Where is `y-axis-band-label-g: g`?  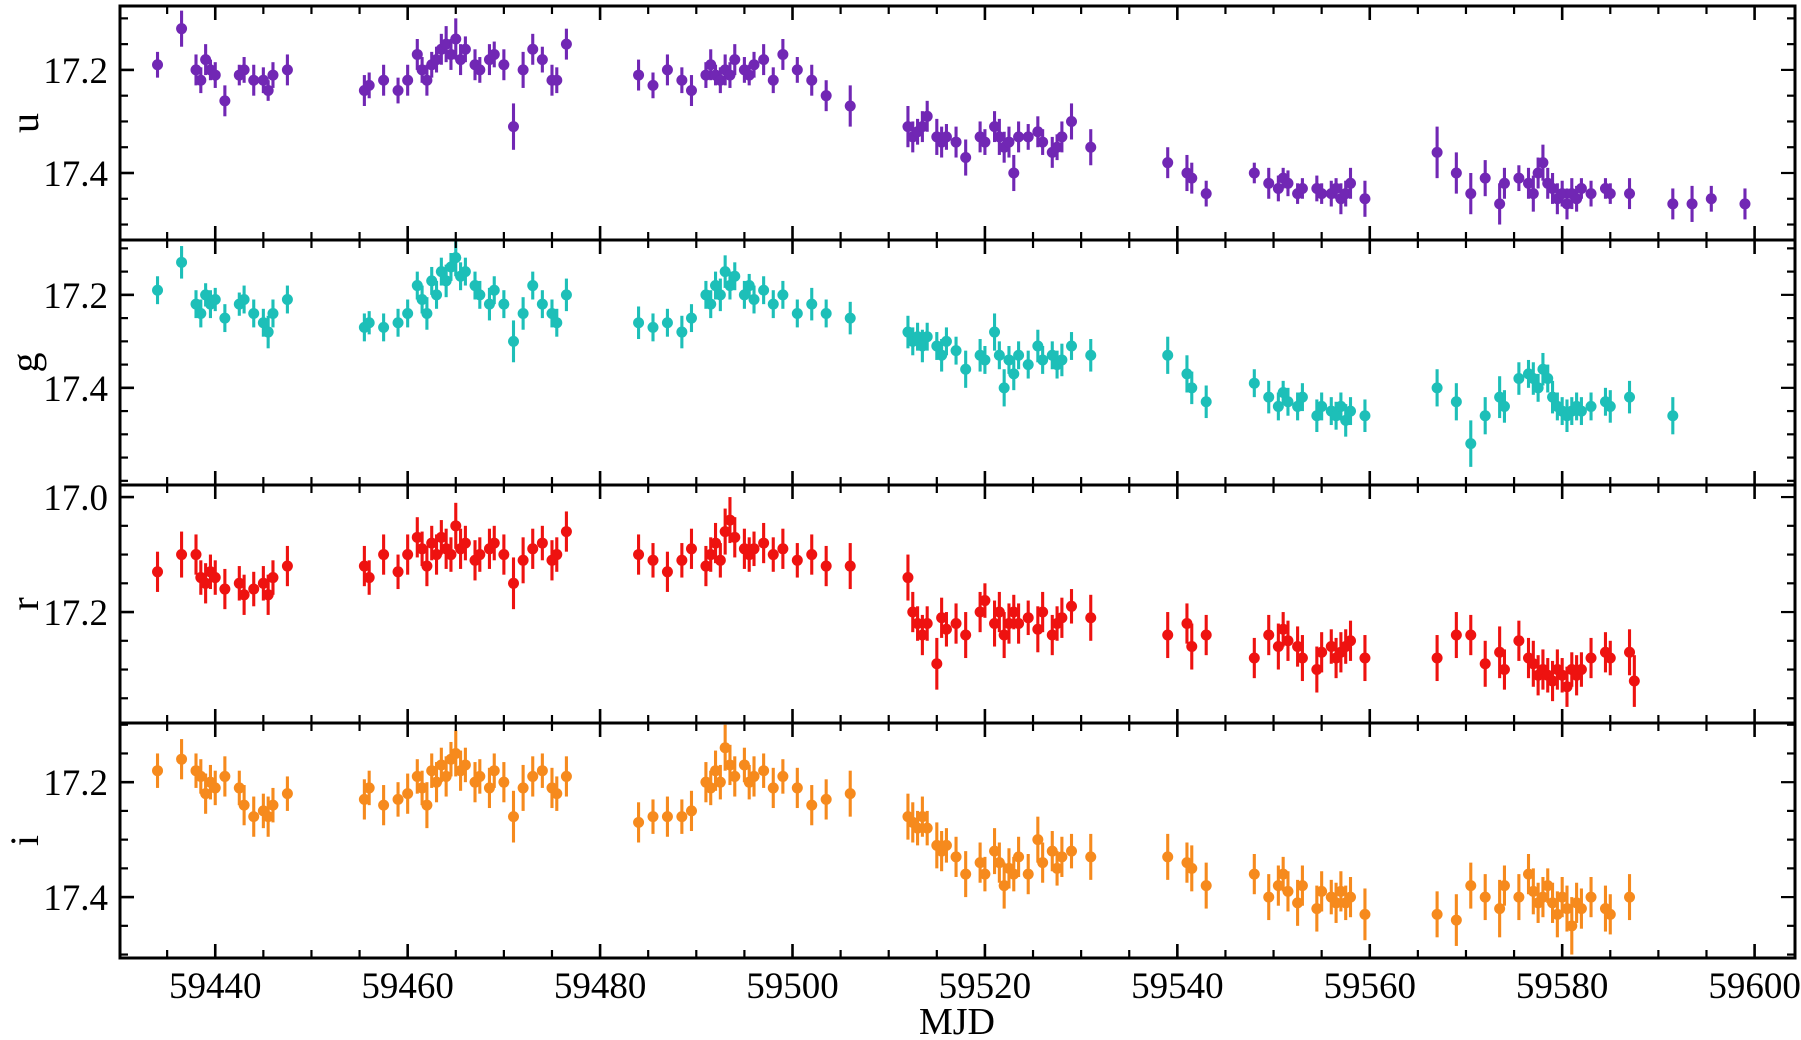
y-axis-band-label-g: g is located at coordinates (24, 363).